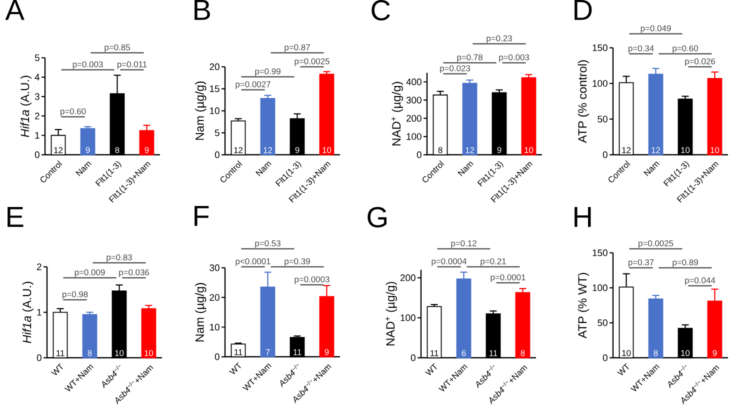  Describe the element at coordinates (499, 39) in the screenshot. I see `text: p=0.23` at that location.